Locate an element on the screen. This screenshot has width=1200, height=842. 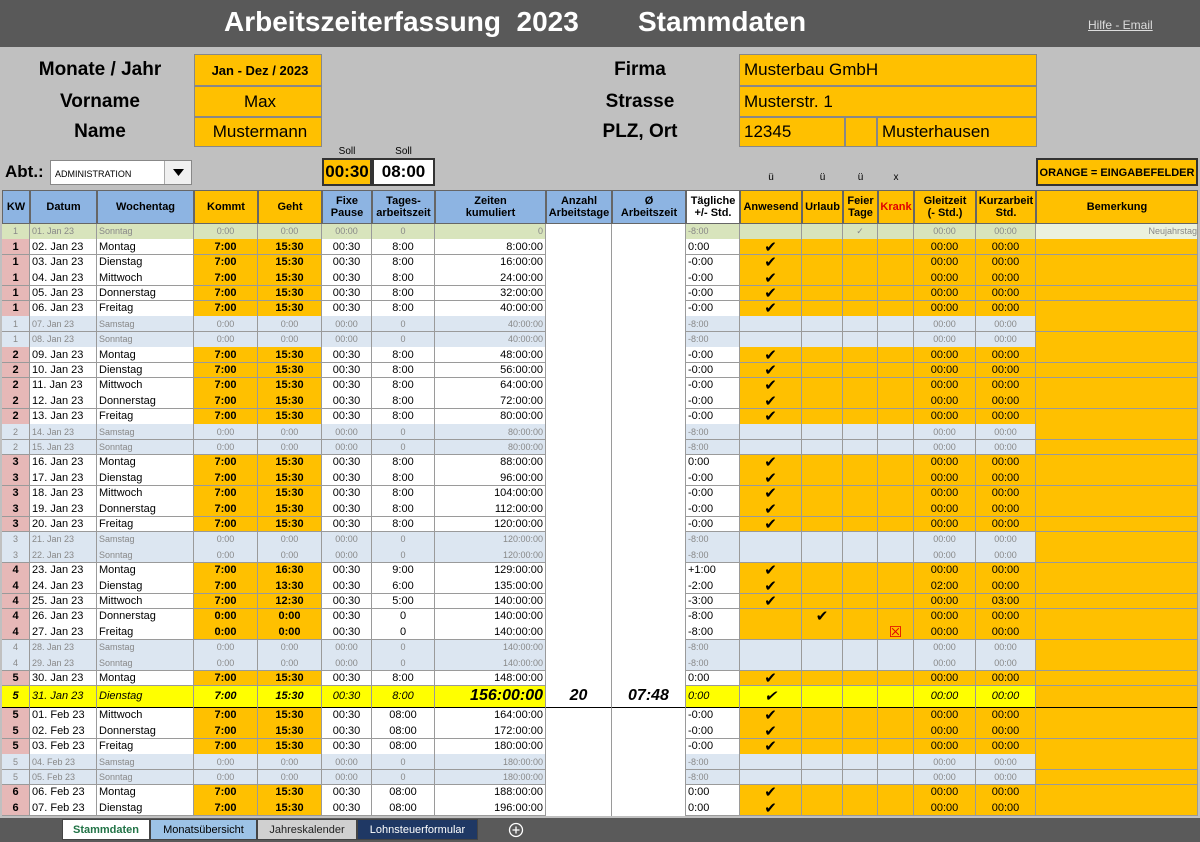
input: Jan - Dez / 2023 is located at coordinates (258, 70).